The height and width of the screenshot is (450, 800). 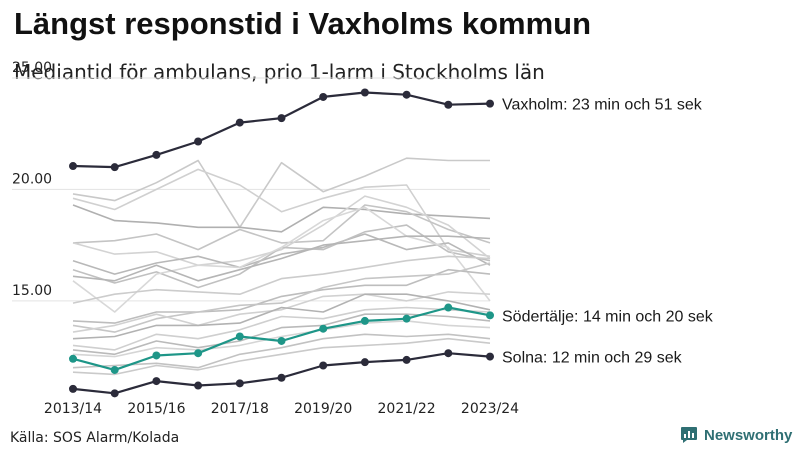 I want to click on y-tick-label: 15.00, so click(x=32, y=291).